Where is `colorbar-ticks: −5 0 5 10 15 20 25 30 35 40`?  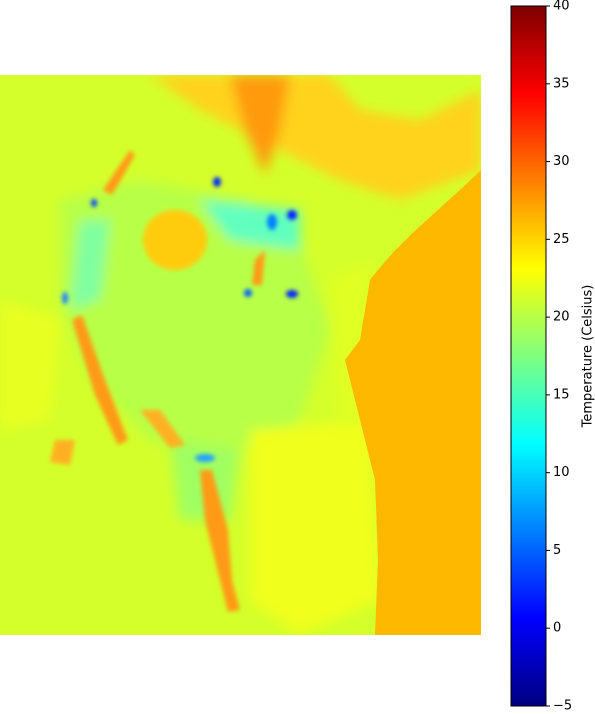 colorbar-ticks: −5 0 5 10 15 20 25 30 35 40 is located at coordinates (559, 357).